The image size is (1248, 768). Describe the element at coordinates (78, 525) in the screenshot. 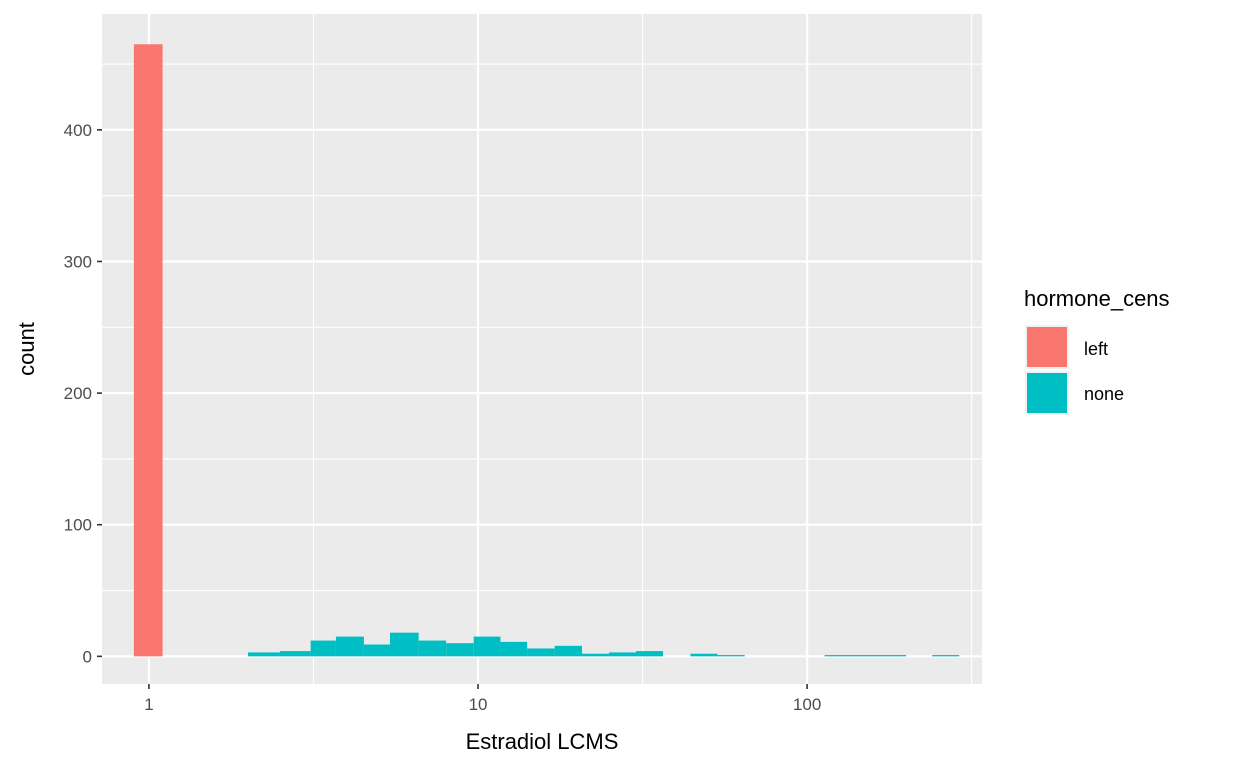

I see `y-tick-label: 100` at that location.